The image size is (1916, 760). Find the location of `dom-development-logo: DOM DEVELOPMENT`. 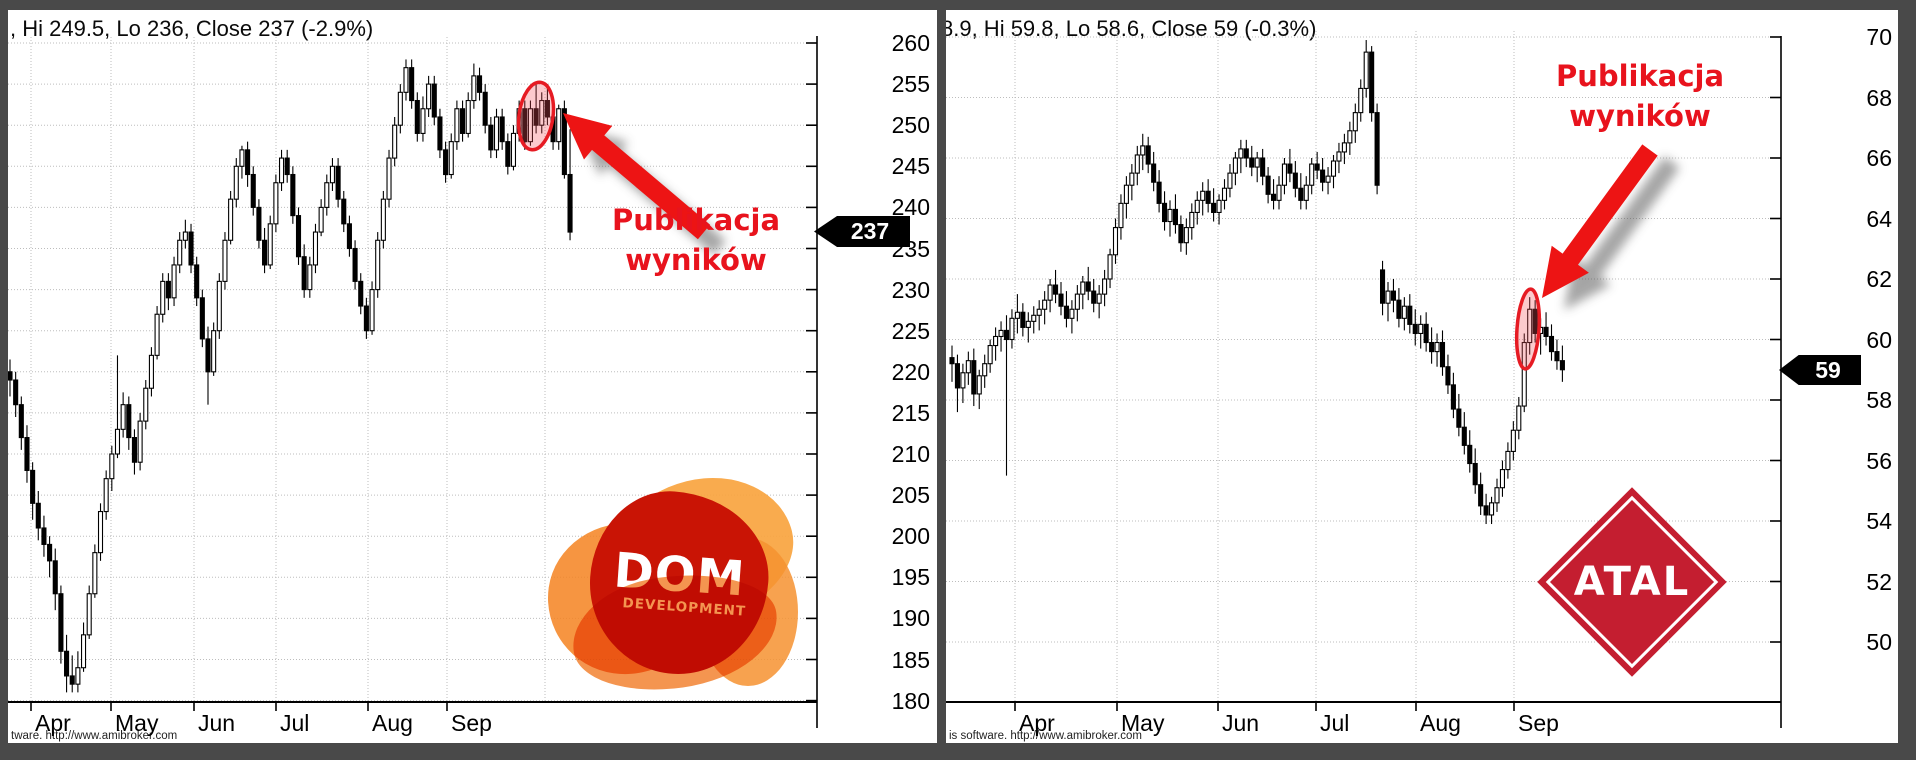

dom-development-logo: DOM DEVELOPMENT is located at coordinates (673, 580).